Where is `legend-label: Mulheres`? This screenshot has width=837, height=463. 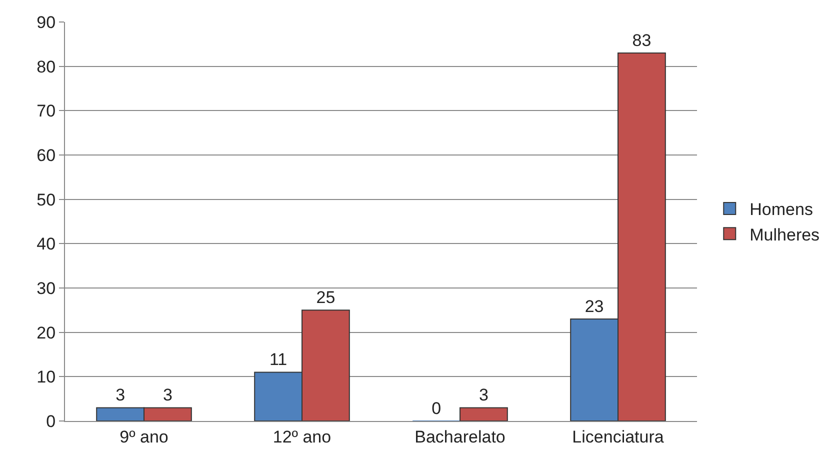 legend-label: Mulheres is located at coordinates (785, 234).